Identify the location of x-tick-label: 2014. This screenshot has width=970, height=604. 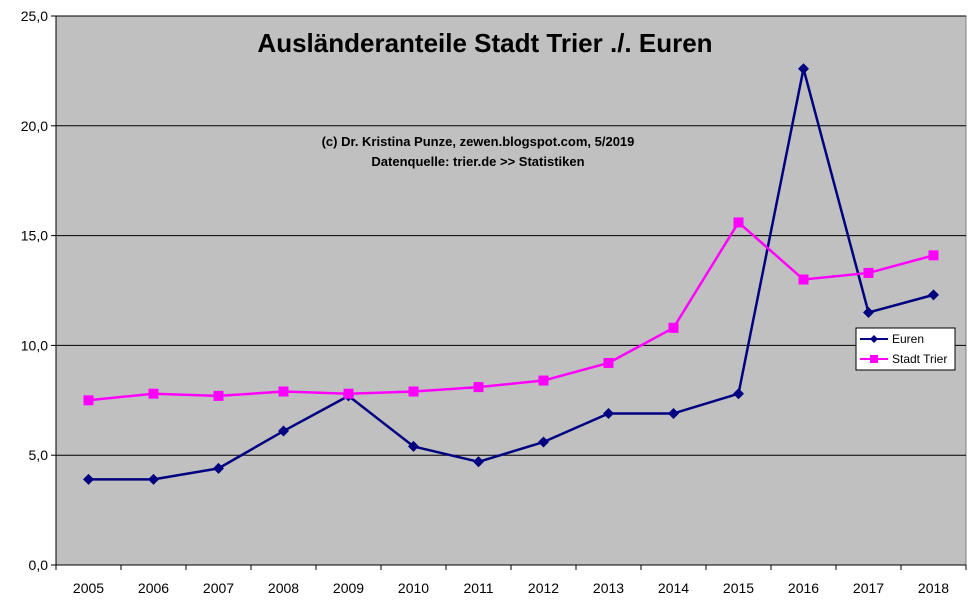
(673, 588).